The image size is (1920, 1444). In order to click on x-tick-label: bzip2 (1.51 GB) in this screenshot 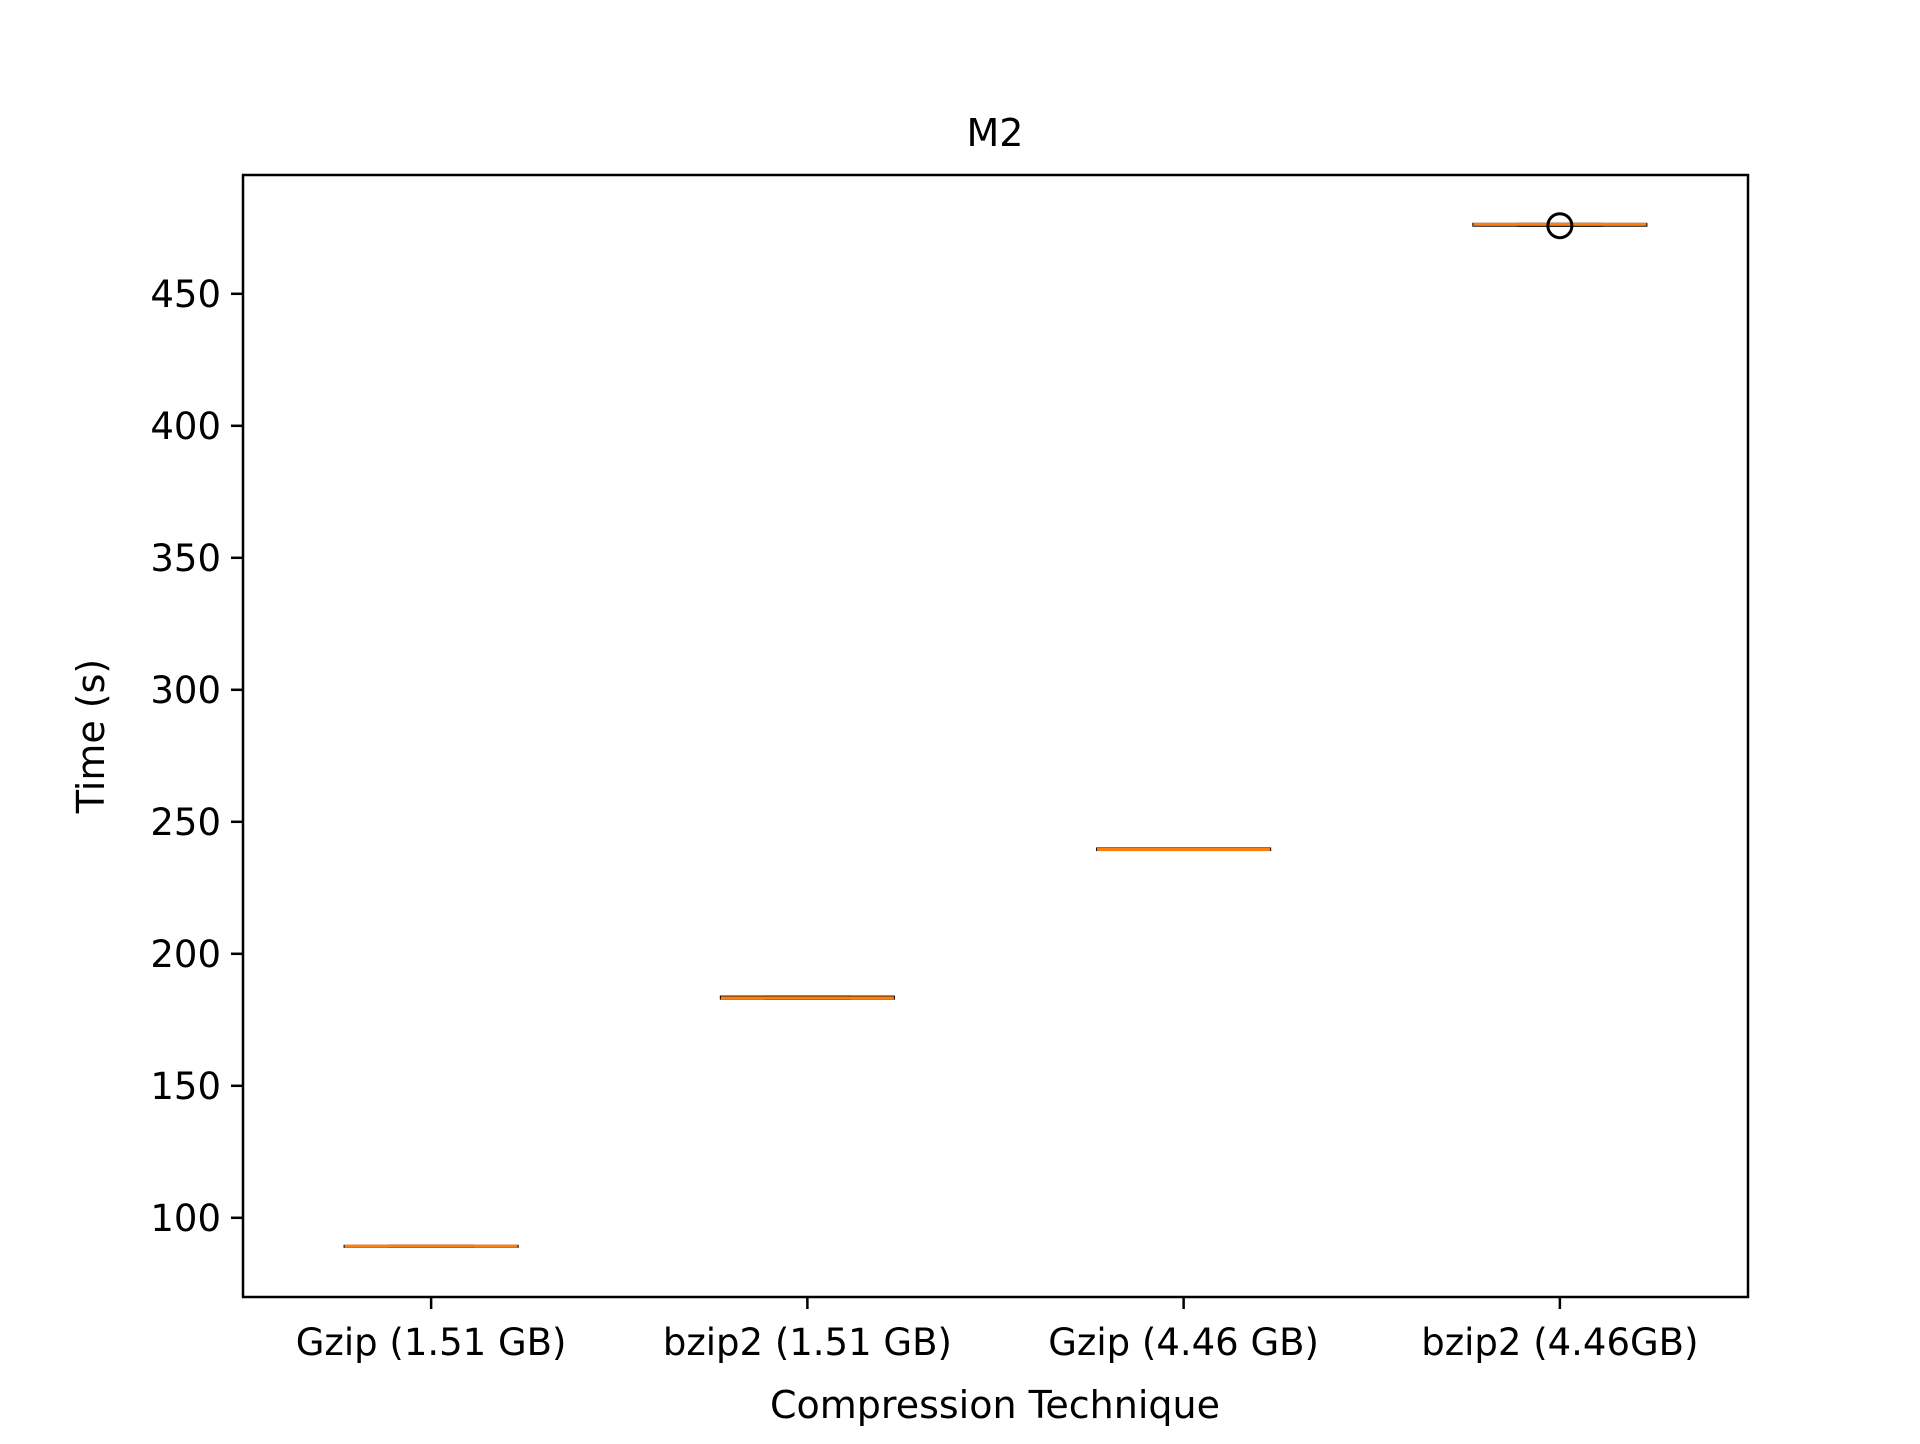, I will do `click(807, 1342)`.